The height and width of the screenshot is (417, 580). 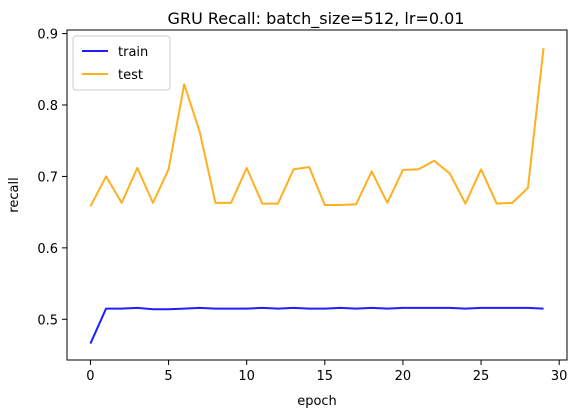 I want to click on x-tick-label: 20, so click(x=403, y=376).